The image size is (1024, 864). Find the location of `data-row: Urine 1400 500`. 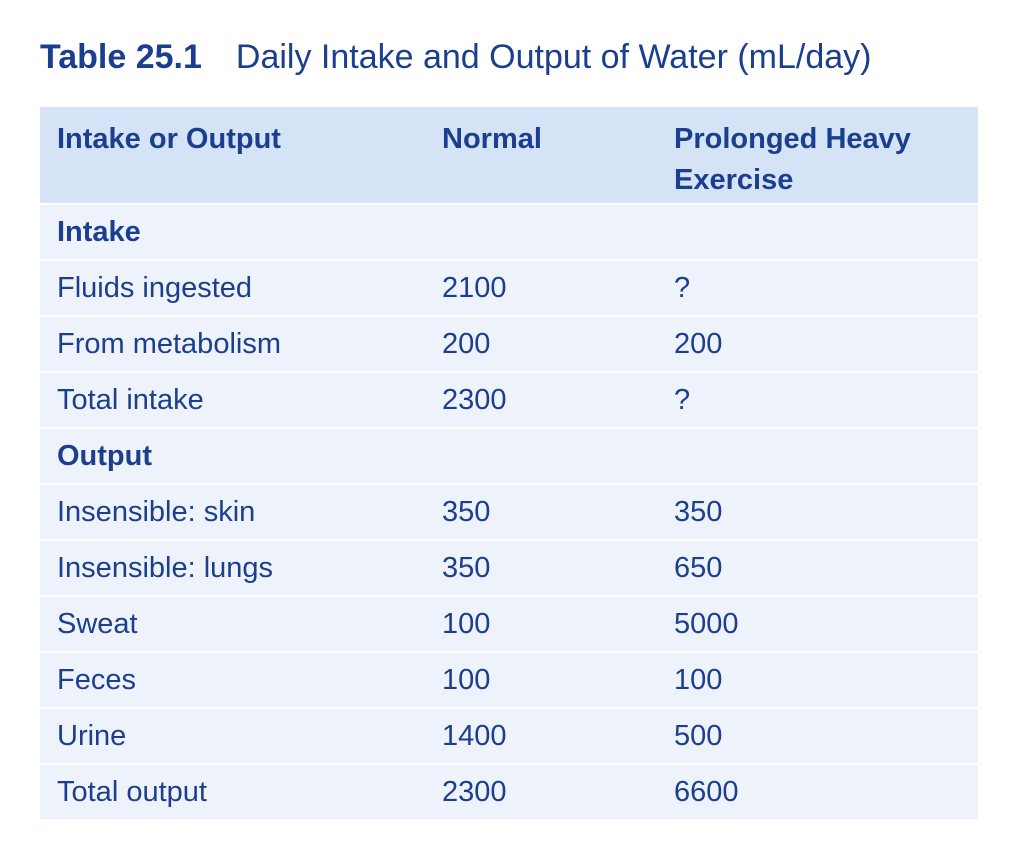

data-row: Urine 1400 500 is located at coordinates (509, 735).